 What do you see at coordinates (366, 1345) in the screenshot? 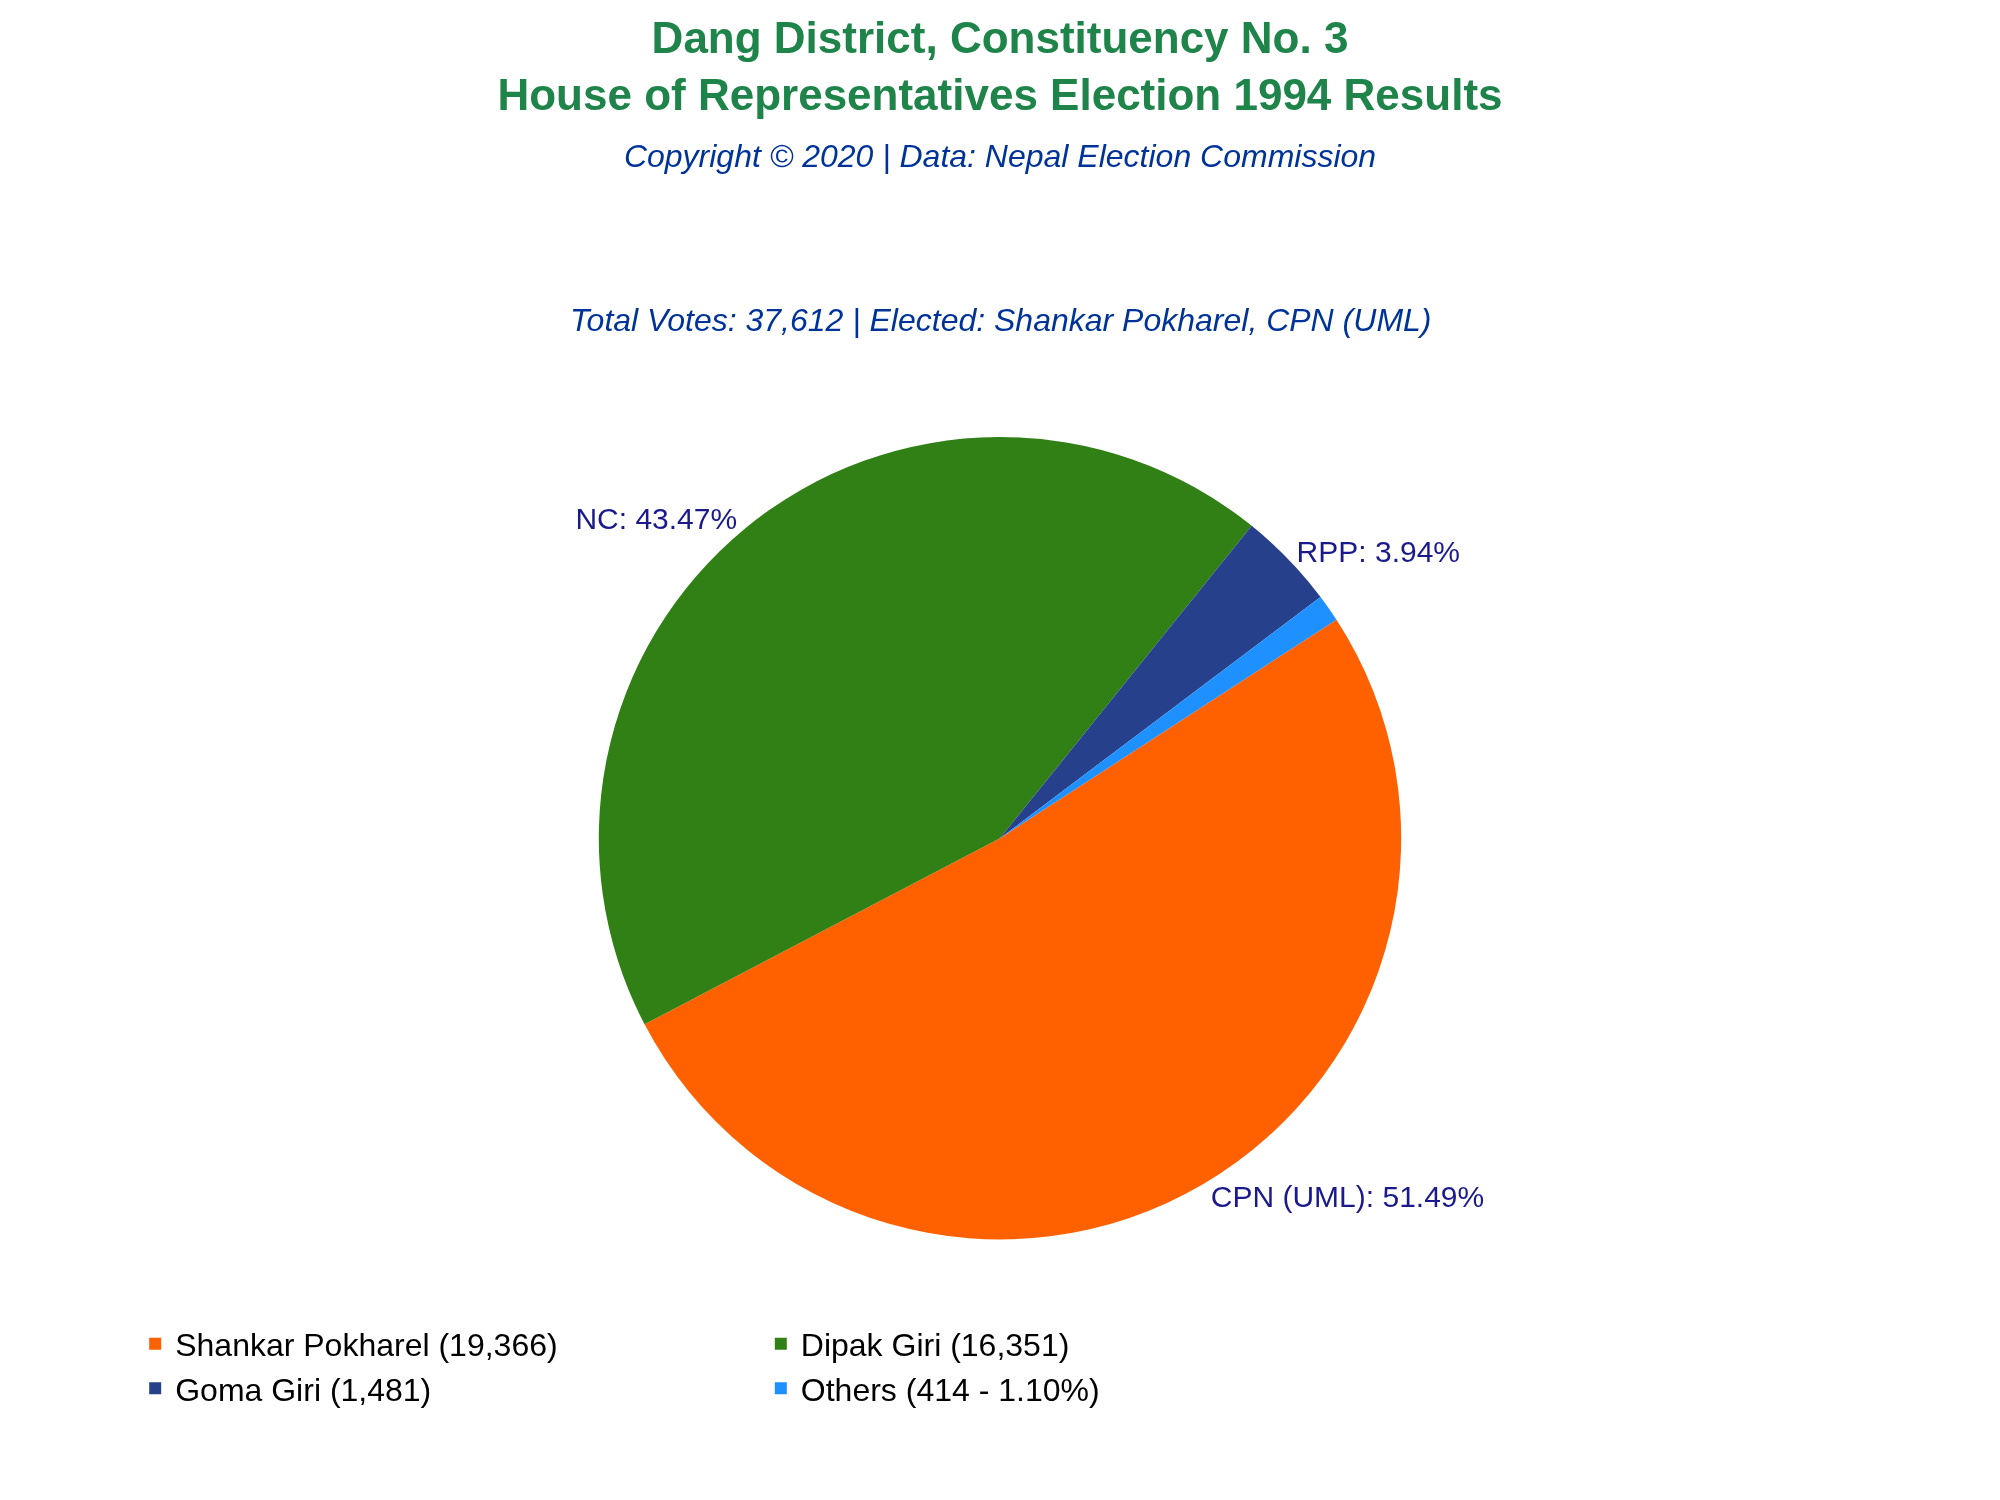
I see `legend-label: Shankar Pokharel (19,366)` at bounding box center [366, 1345].